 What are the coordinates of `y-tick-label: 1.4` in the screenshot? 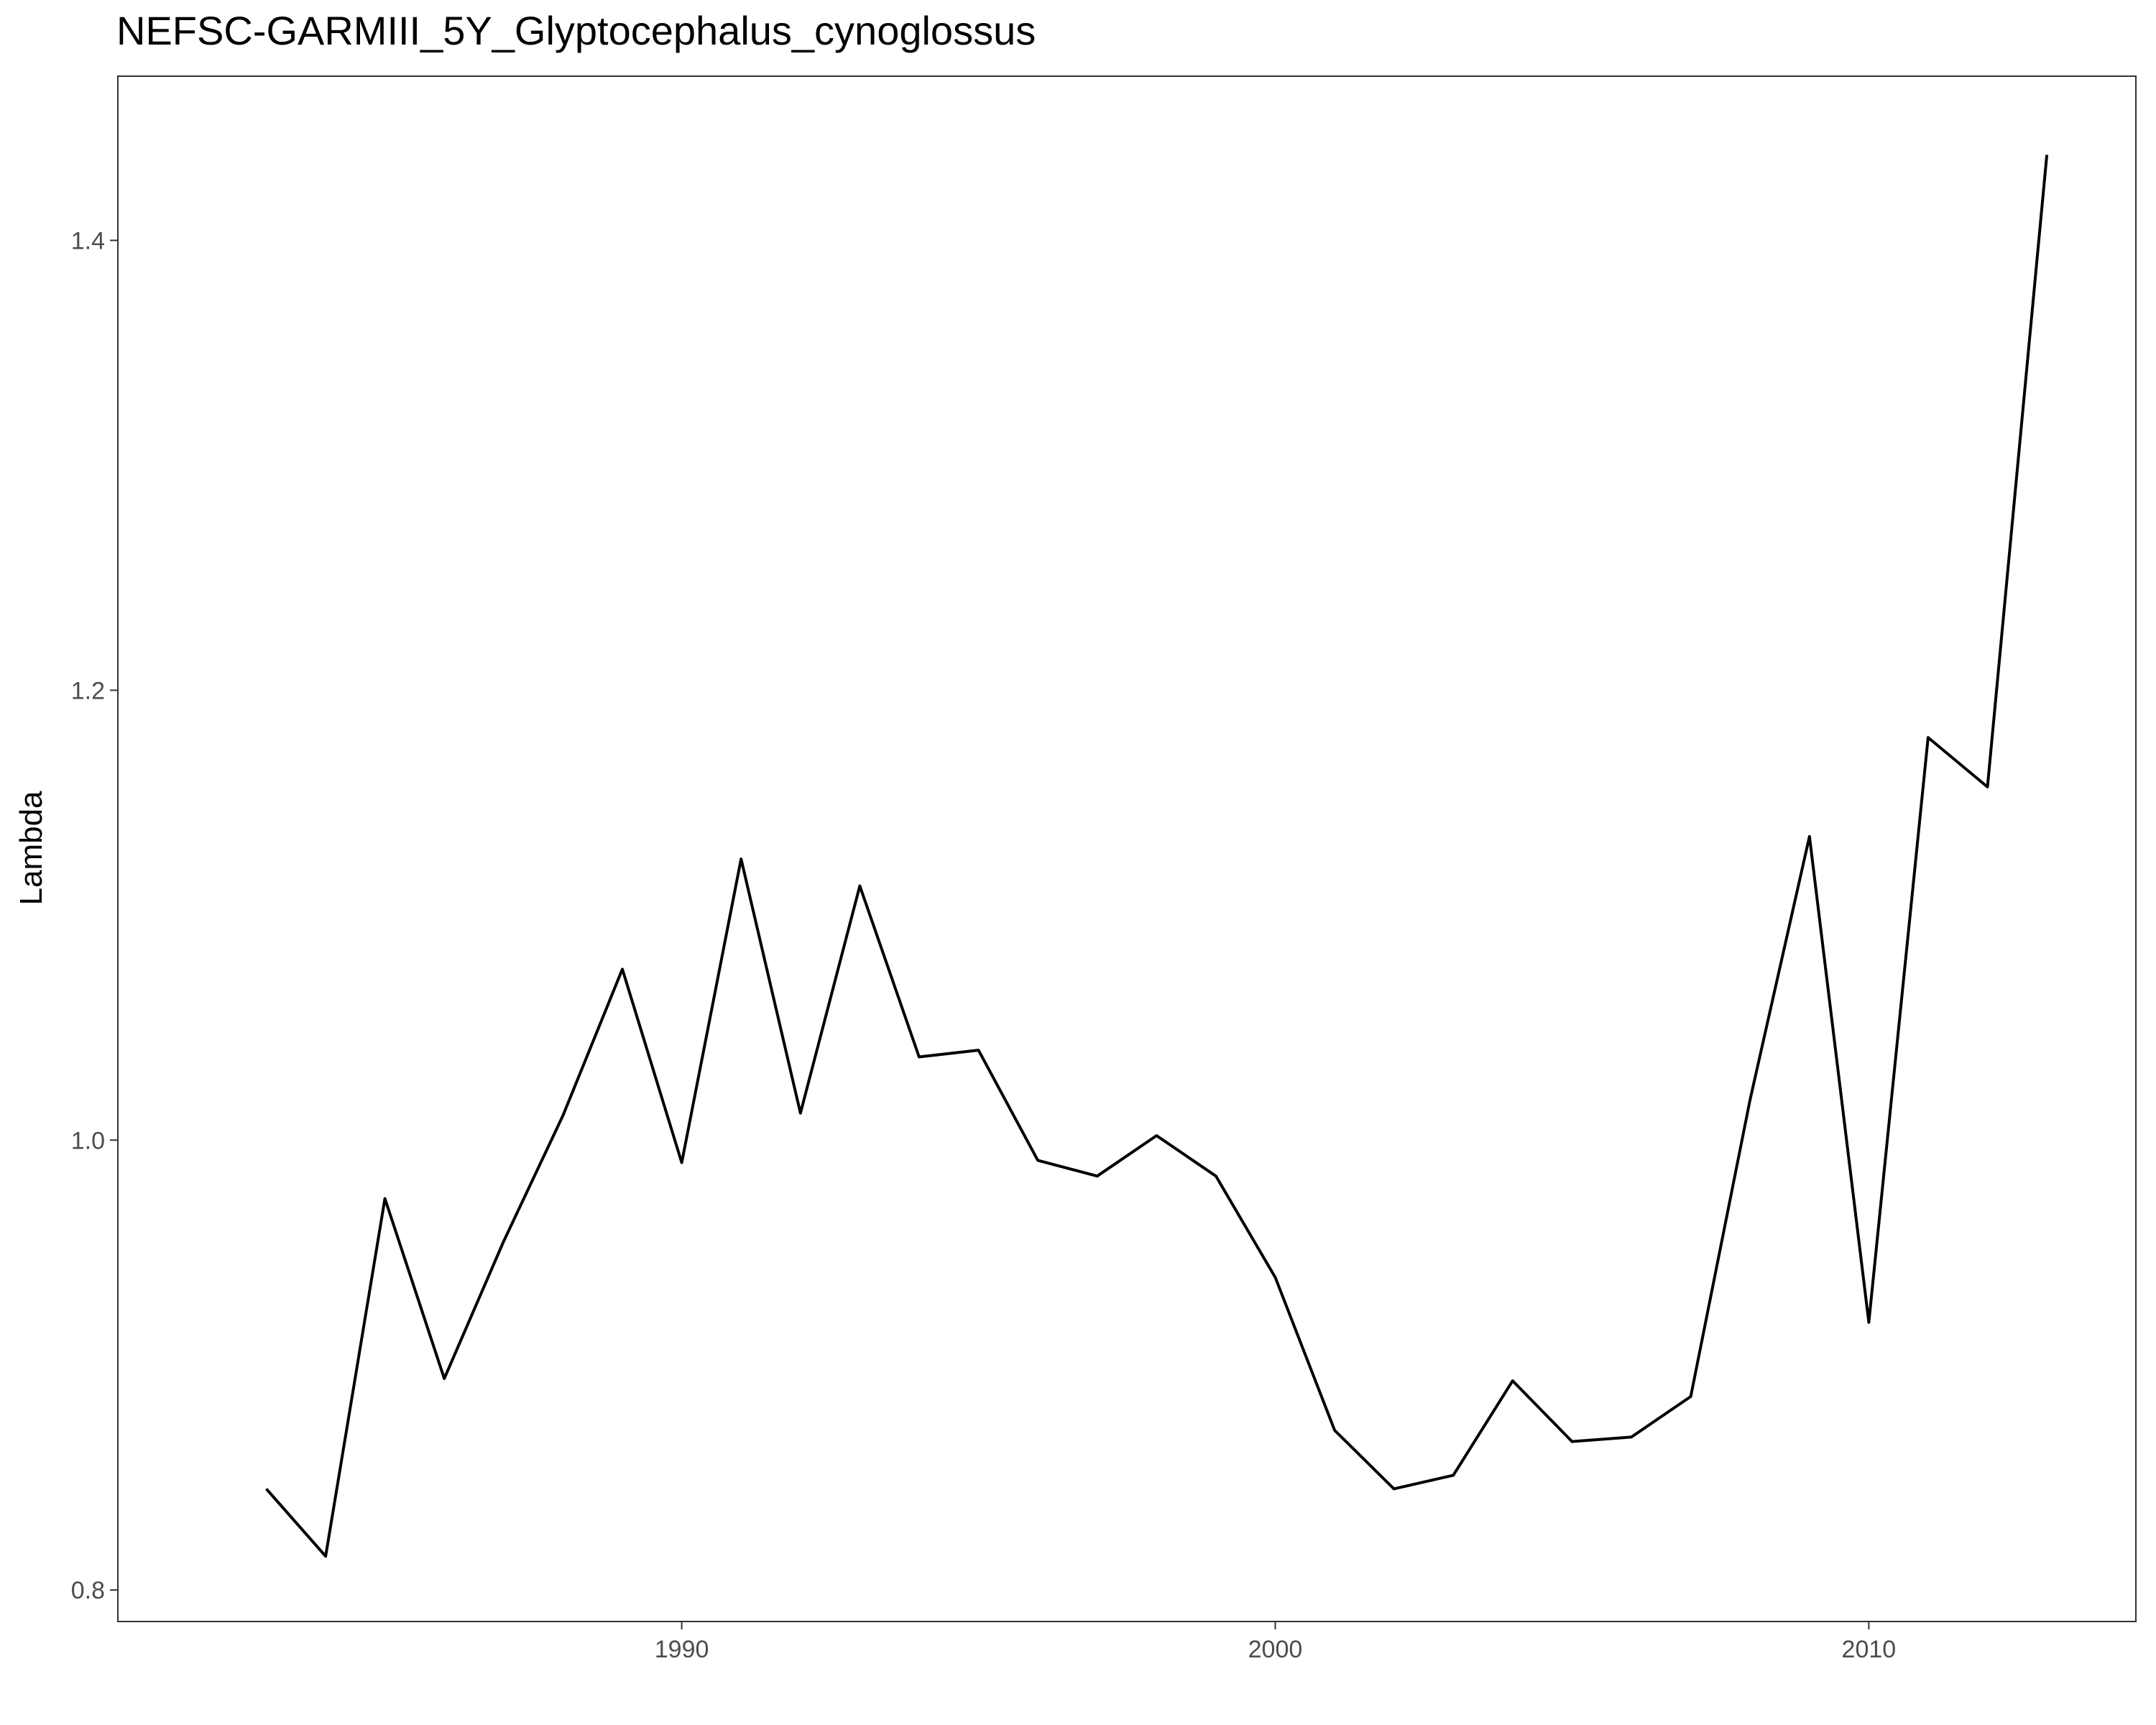 It's located at (88, 240).